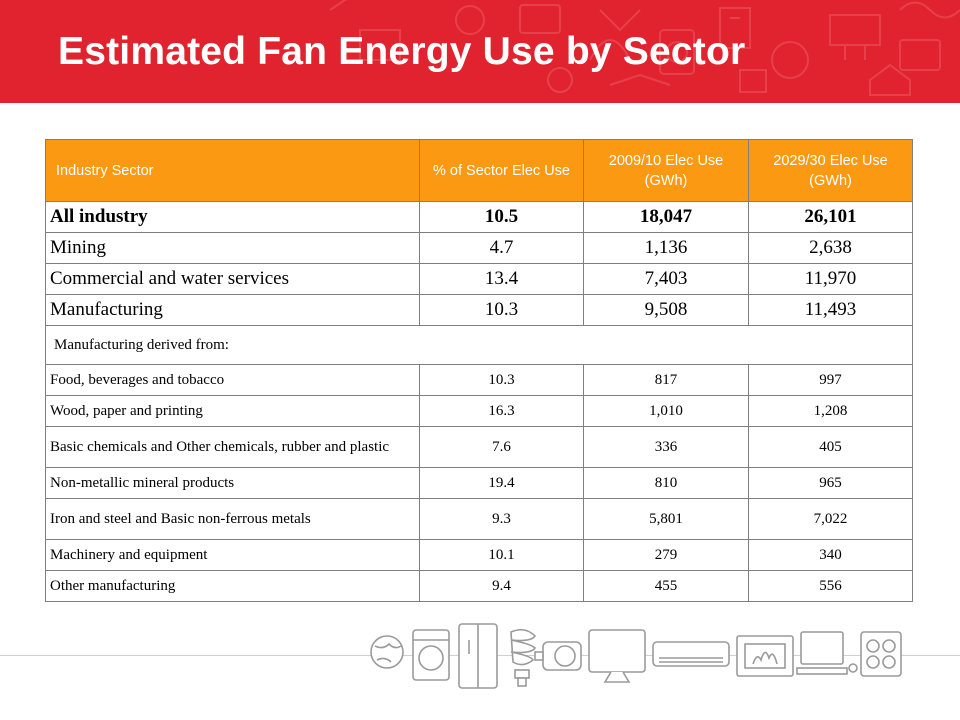 Image resolution: width=960 pixels, height=720 pixels. I want to click on section-row: Manufacturing derived from:, so click(479, 345).